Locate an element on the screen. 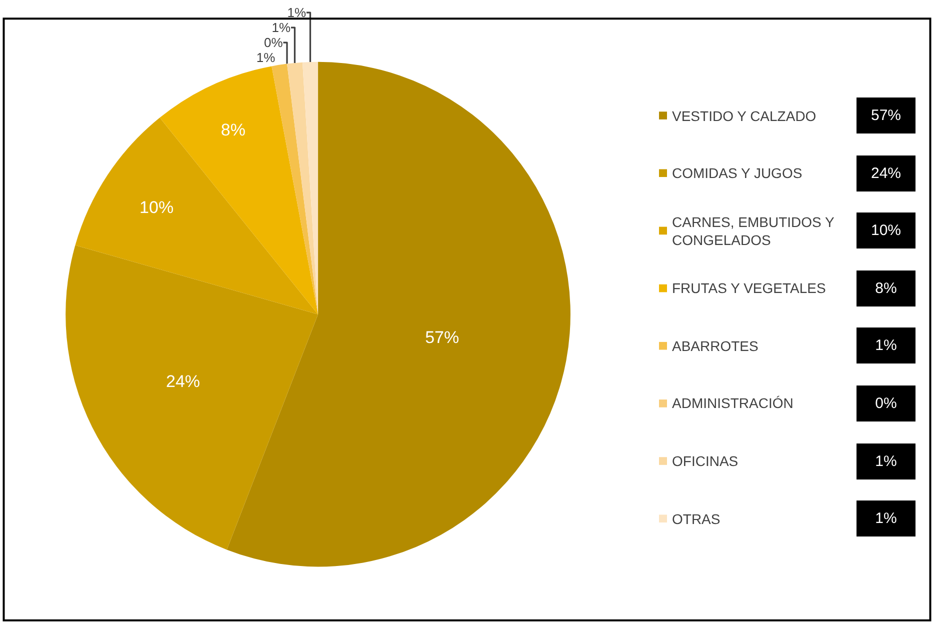 The image size is (934, 624). legend-label: OTRAS is located at coordinates (696, 519).